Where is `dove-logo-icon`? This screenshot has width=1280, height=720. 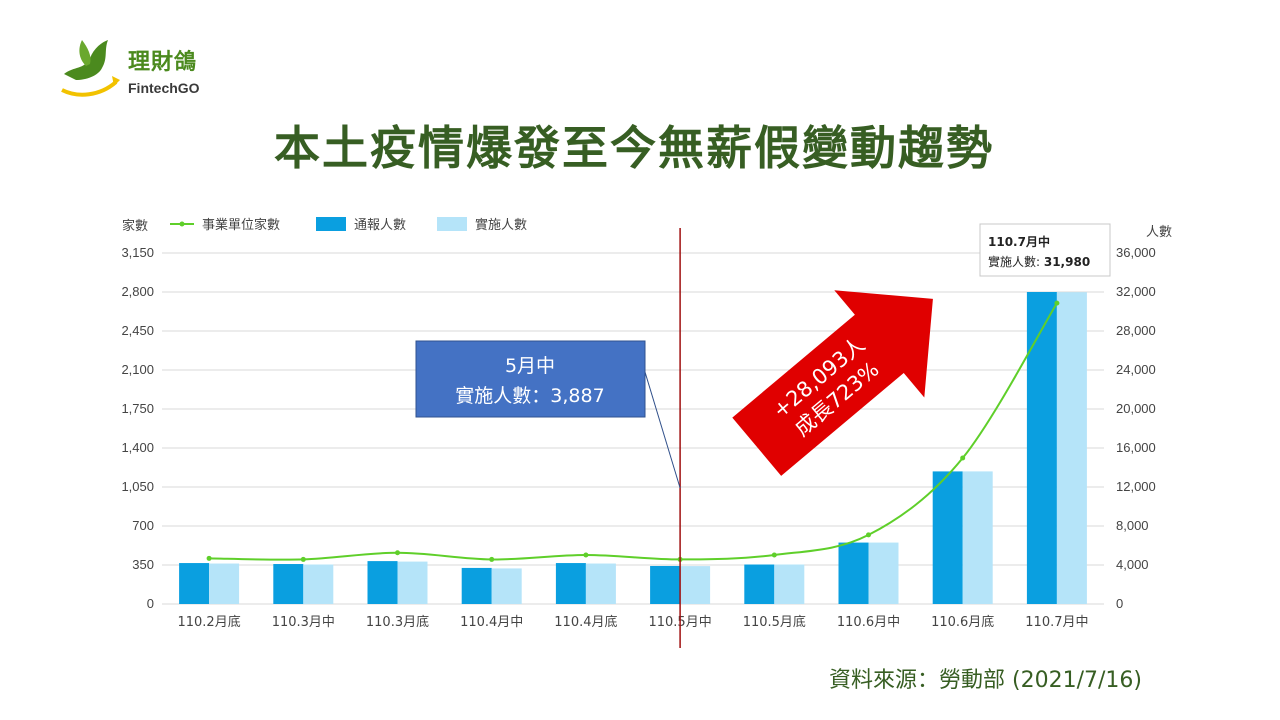
dove-logo-icon is located at coordinates (90, 68).